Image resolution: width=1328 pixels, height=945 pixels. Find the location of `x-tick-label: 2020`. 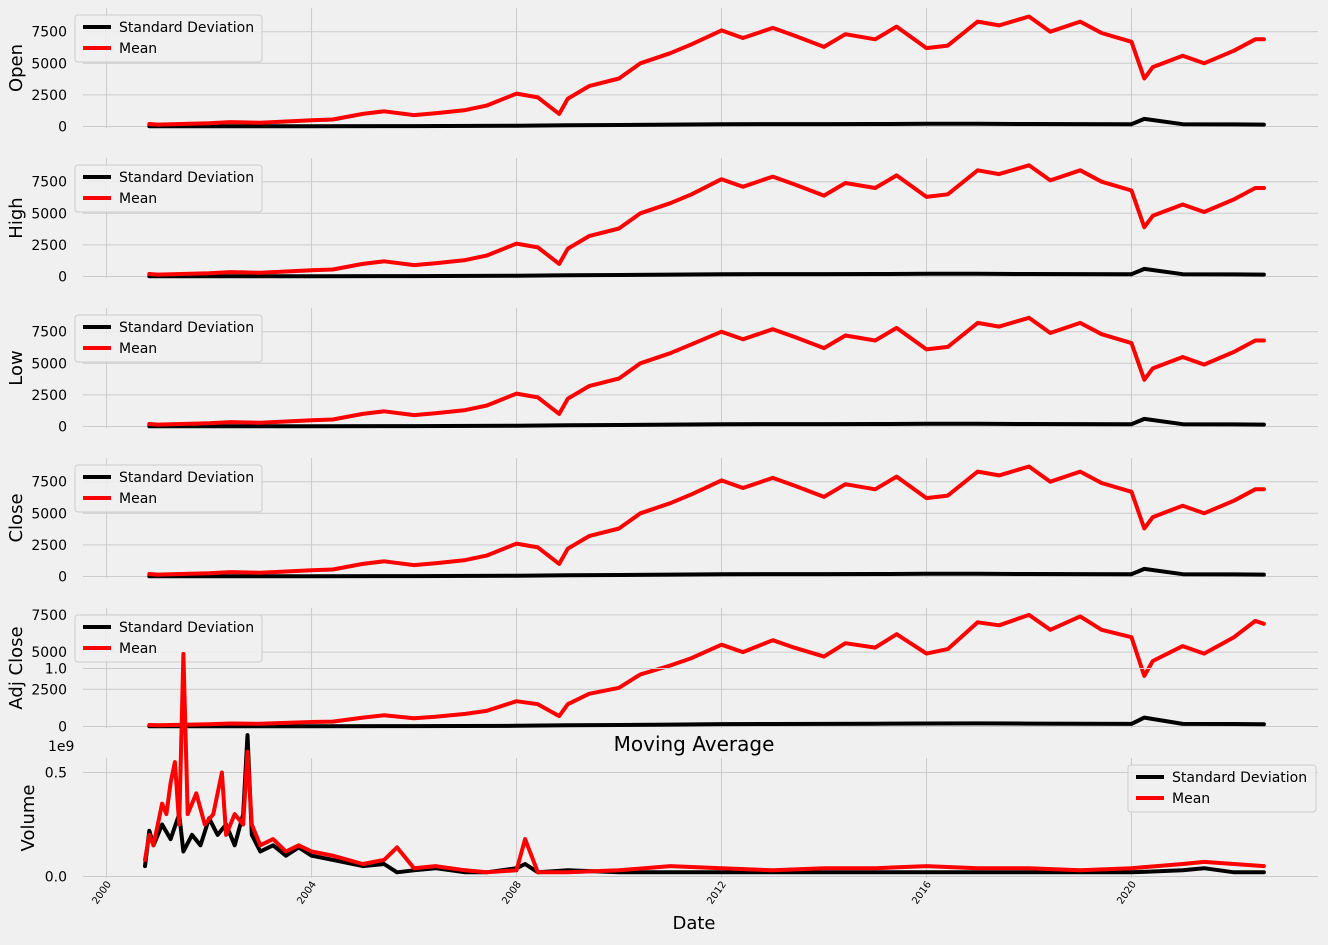

x-tick-label: 2020 is located at coordinates (1127, 892).